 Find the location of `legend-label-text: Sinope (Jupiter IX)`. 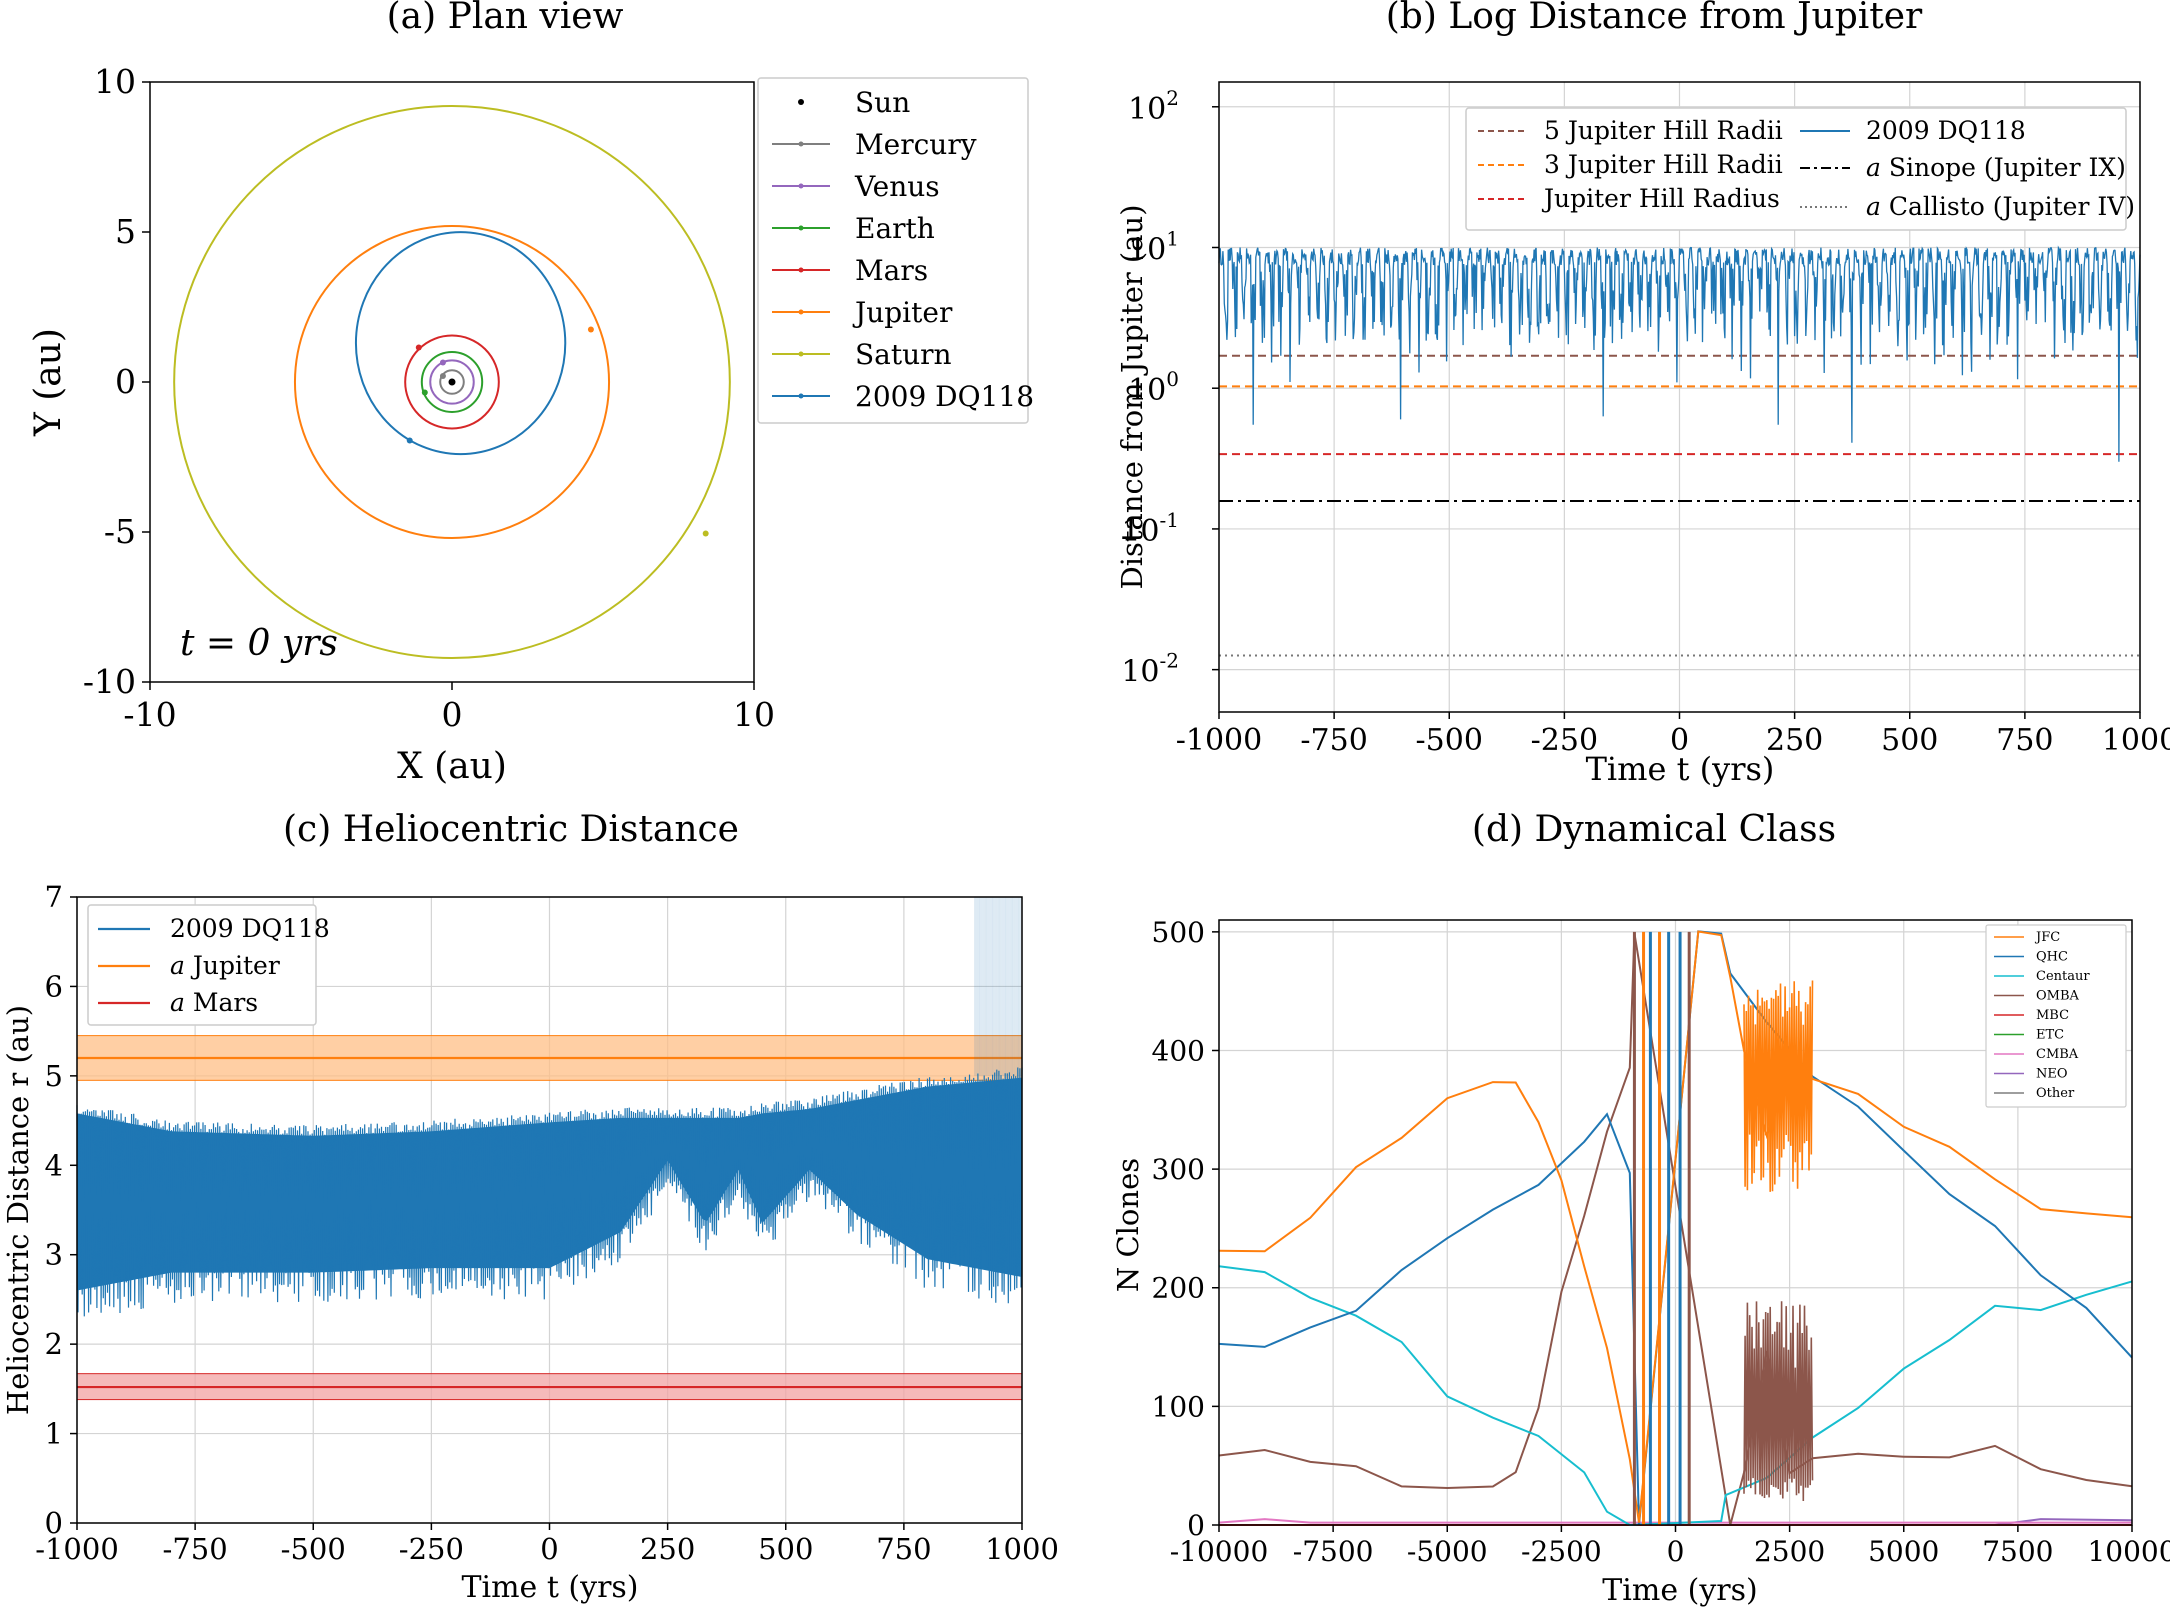

legend-label-text: Sinope (Jupiter IX) is located at coordinates (2003, 167).